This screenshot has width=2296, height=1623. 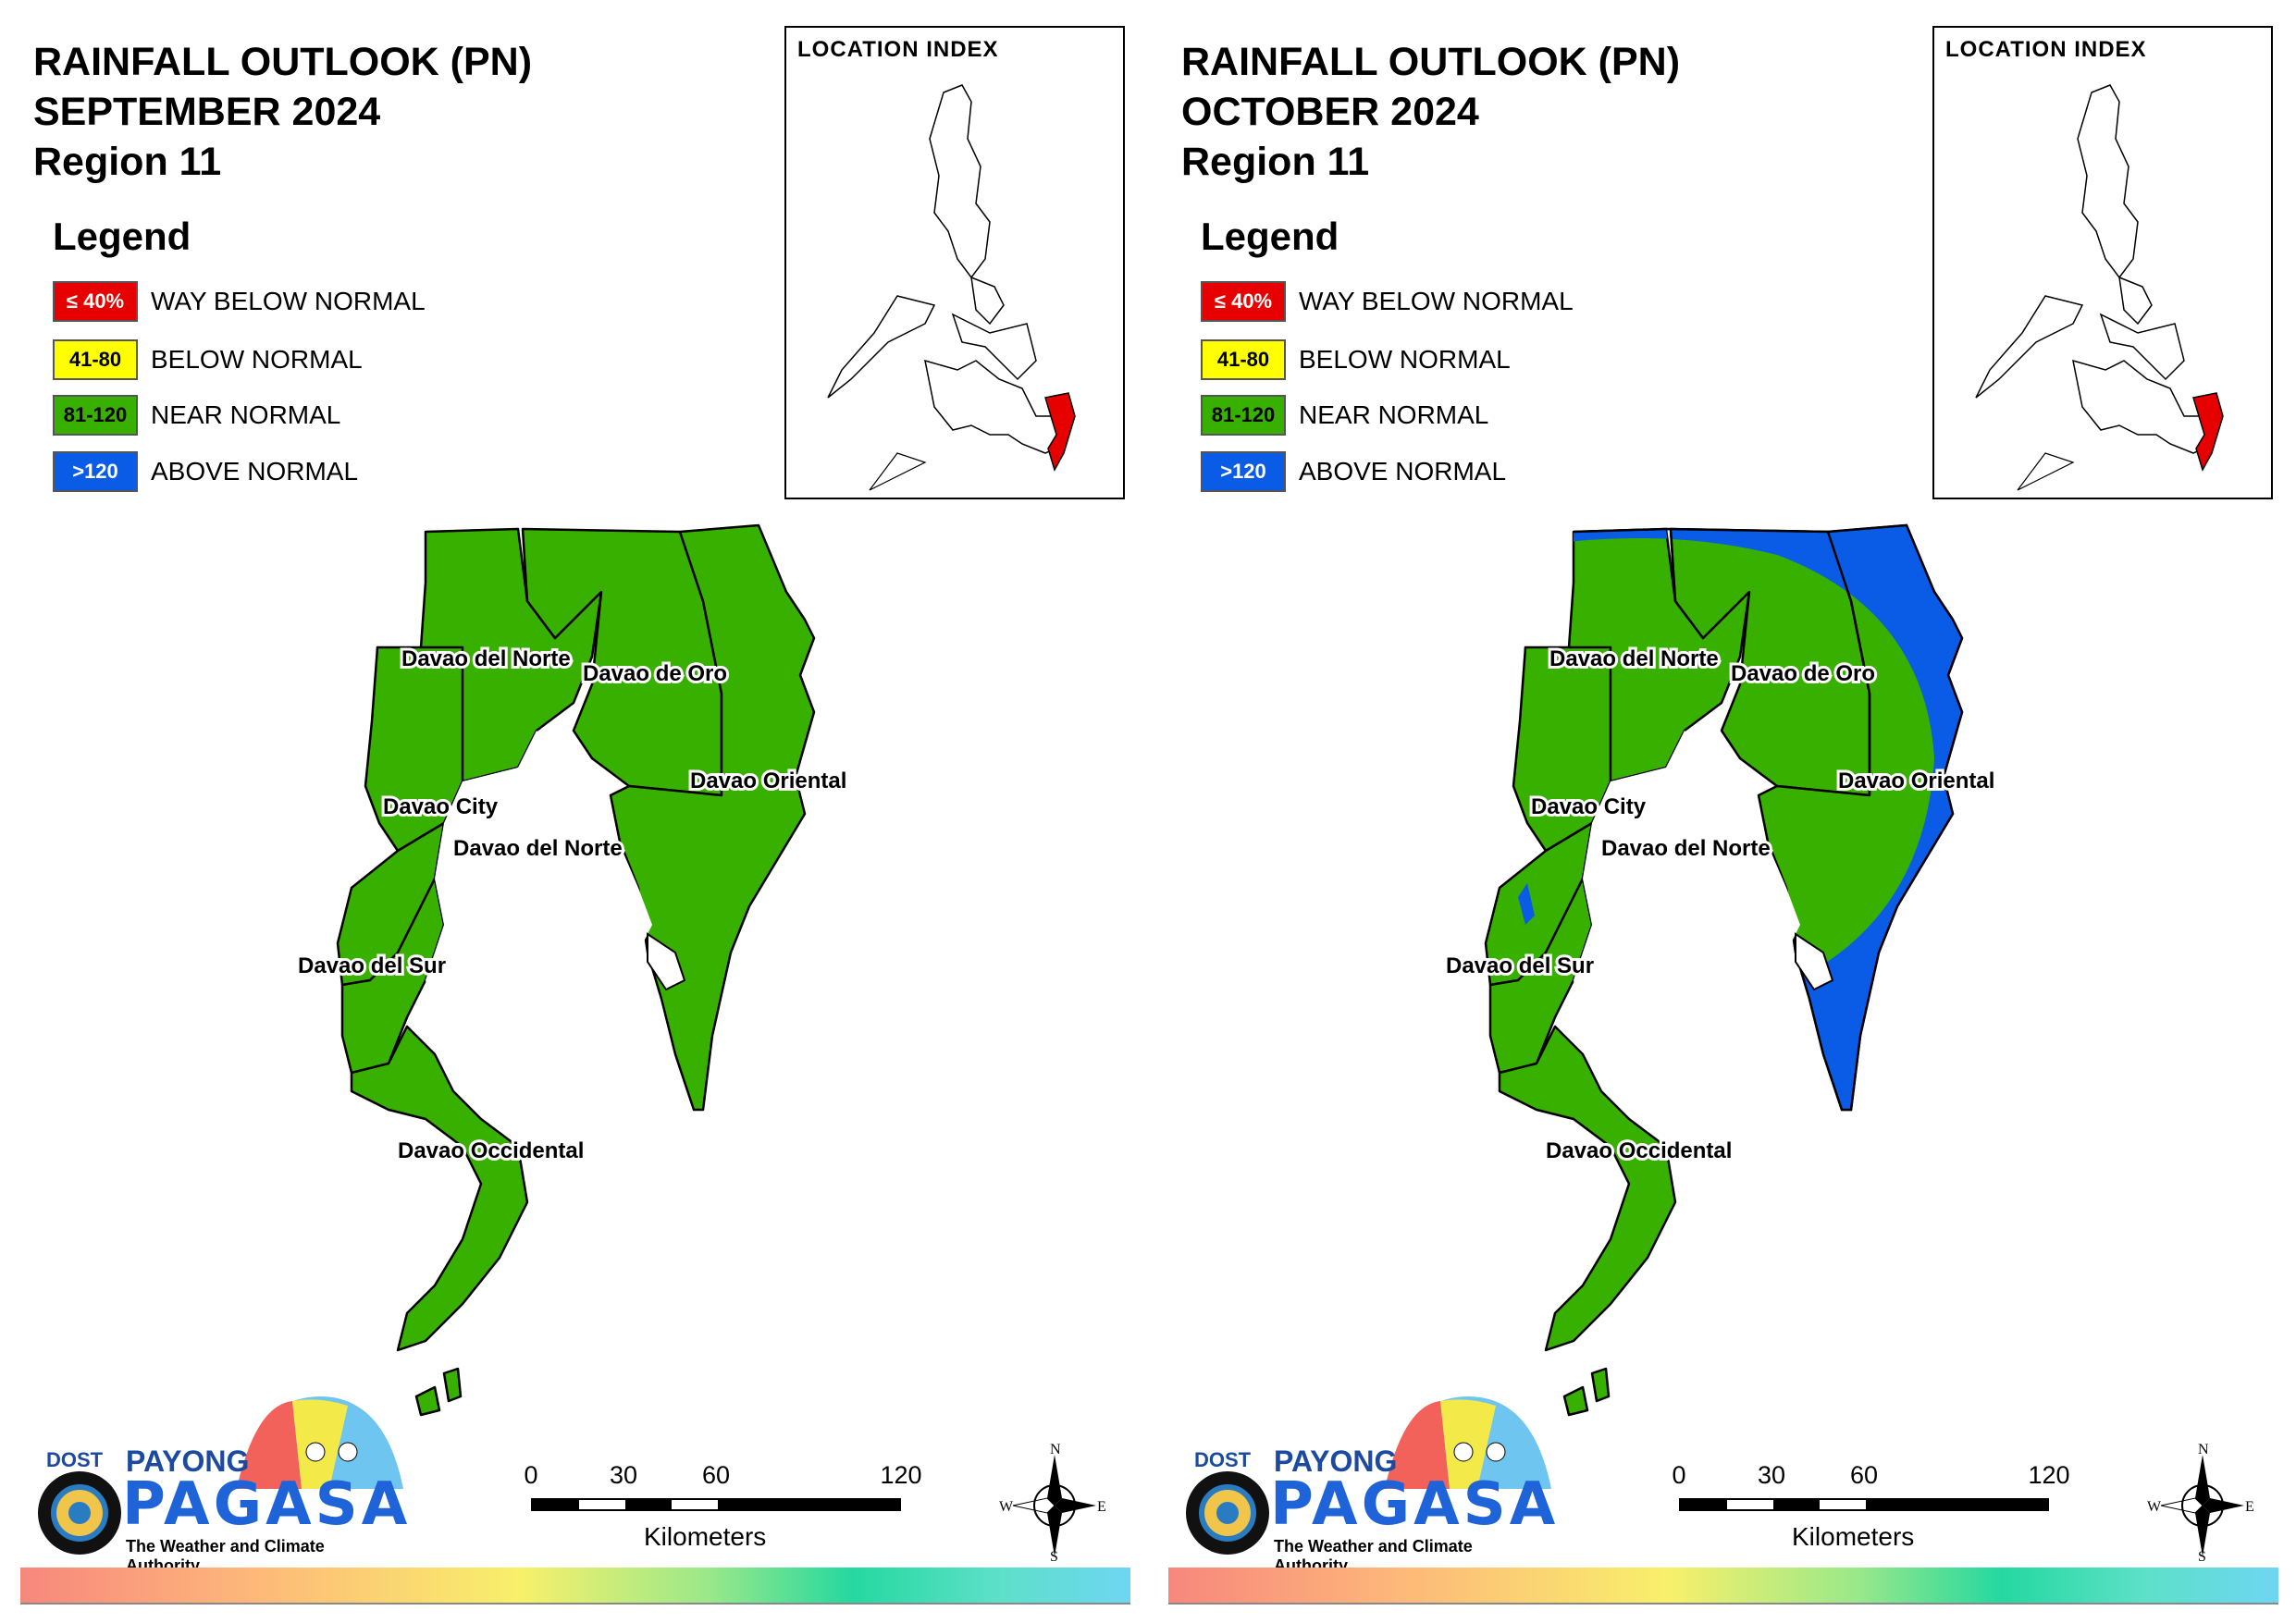 I want to click on scale-tick: 60, so click(x=716, y=1475).